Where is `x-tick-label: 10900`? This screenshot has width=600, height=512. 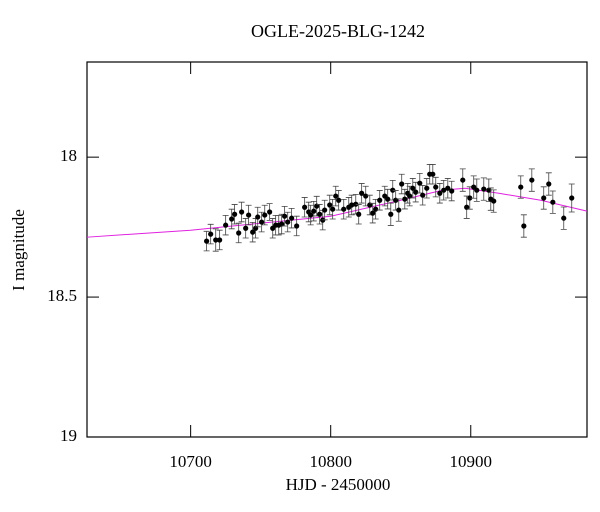
x-tick-label: 10900 is located at coordinates (471, 461).